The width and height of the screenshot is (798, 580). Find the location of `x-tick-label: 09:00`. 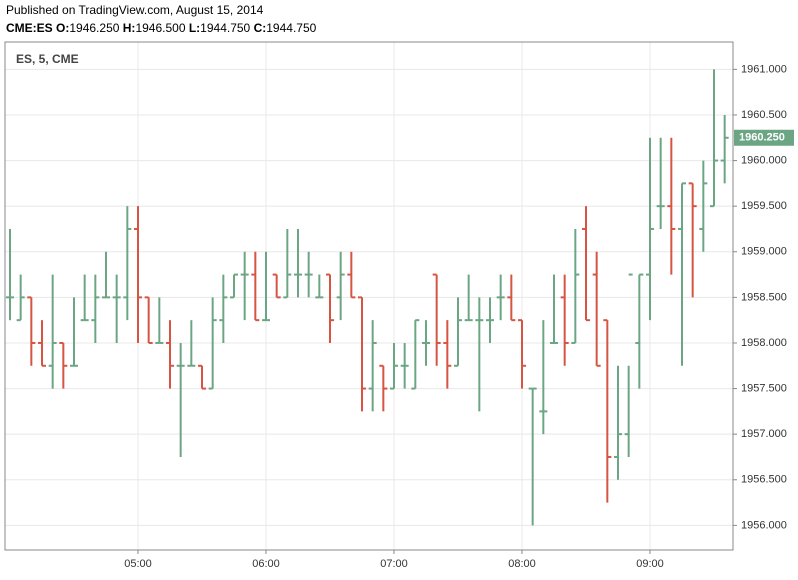

x-tick-label: 09:00 is located at coordinates (650, 564).